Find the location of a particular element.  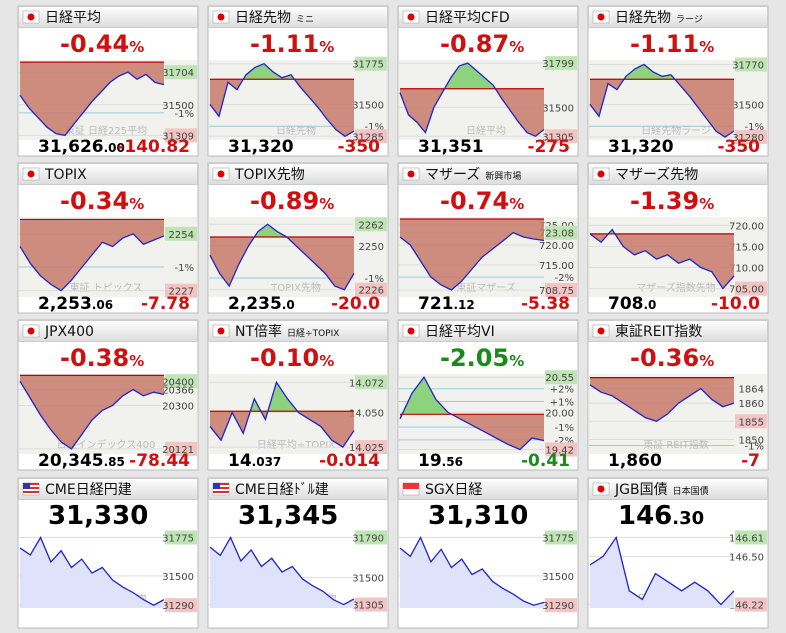

price-dec: .30 is located at coordinates (688, 518).